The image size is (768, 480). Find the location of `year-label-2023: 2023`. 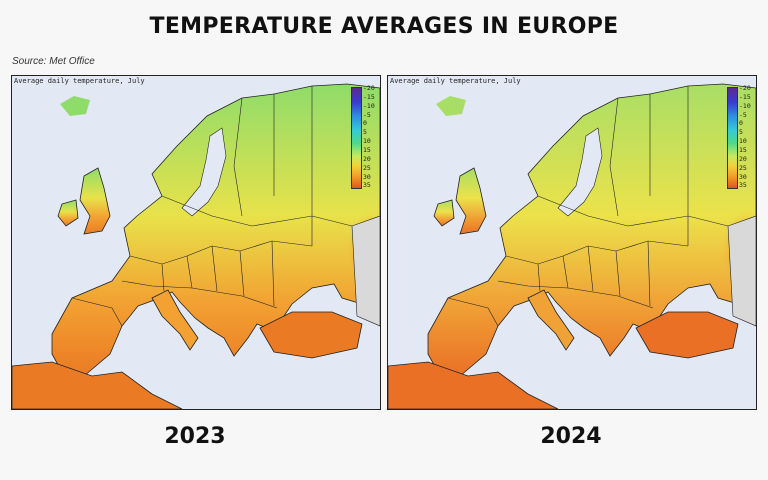

year-label-2023: 2023 is located at coordinates (195, 436).